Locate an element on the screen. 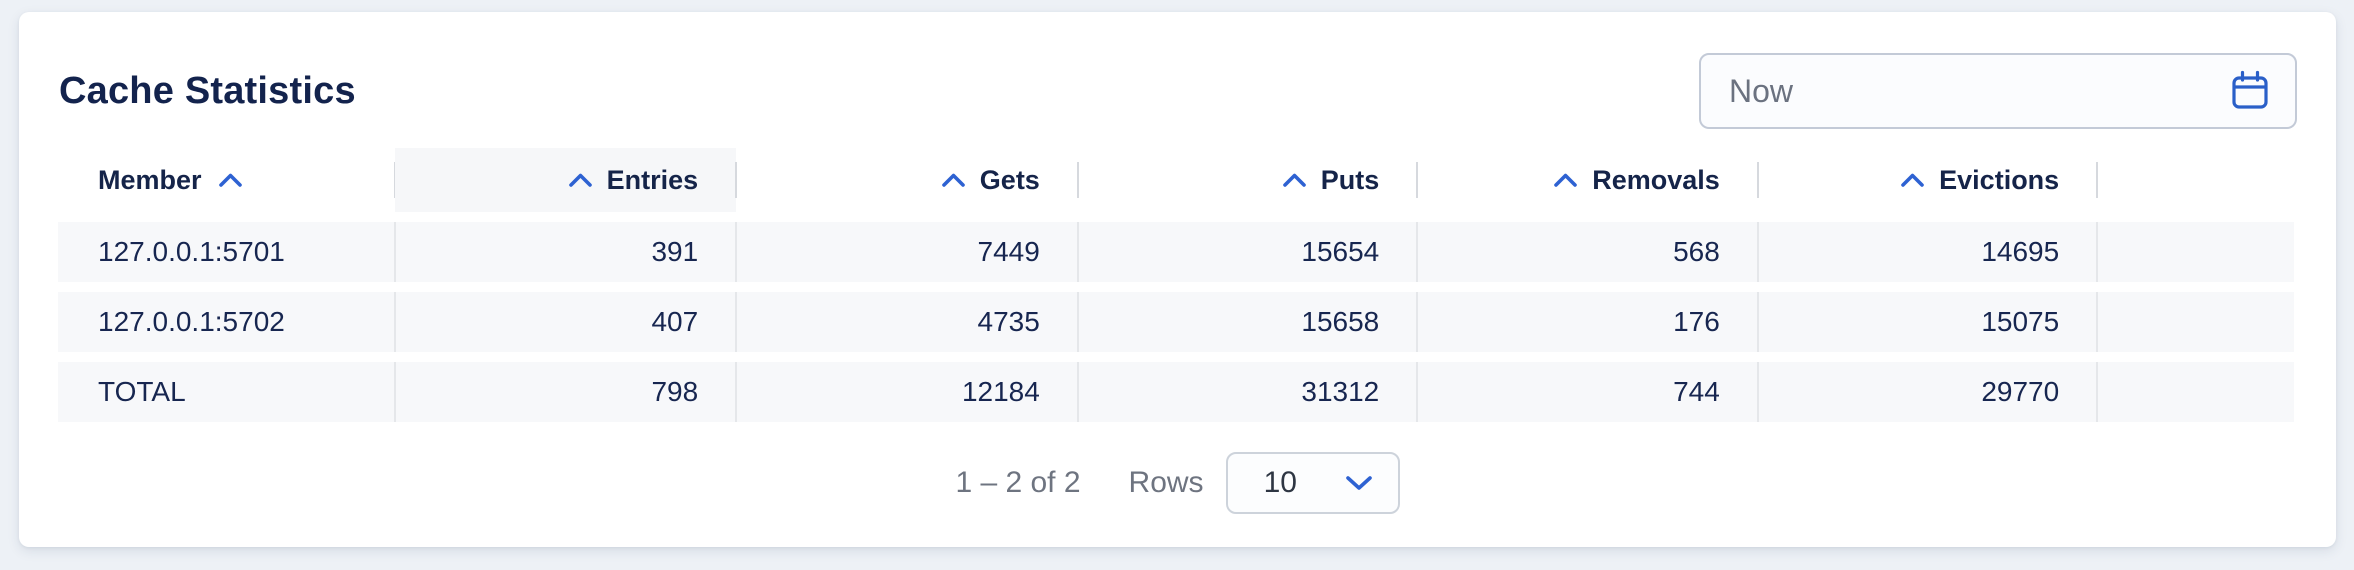  table-row: 127.0.0.1:5702 407 4735 15658 176 15075 is located at coordinates (1176, 322).